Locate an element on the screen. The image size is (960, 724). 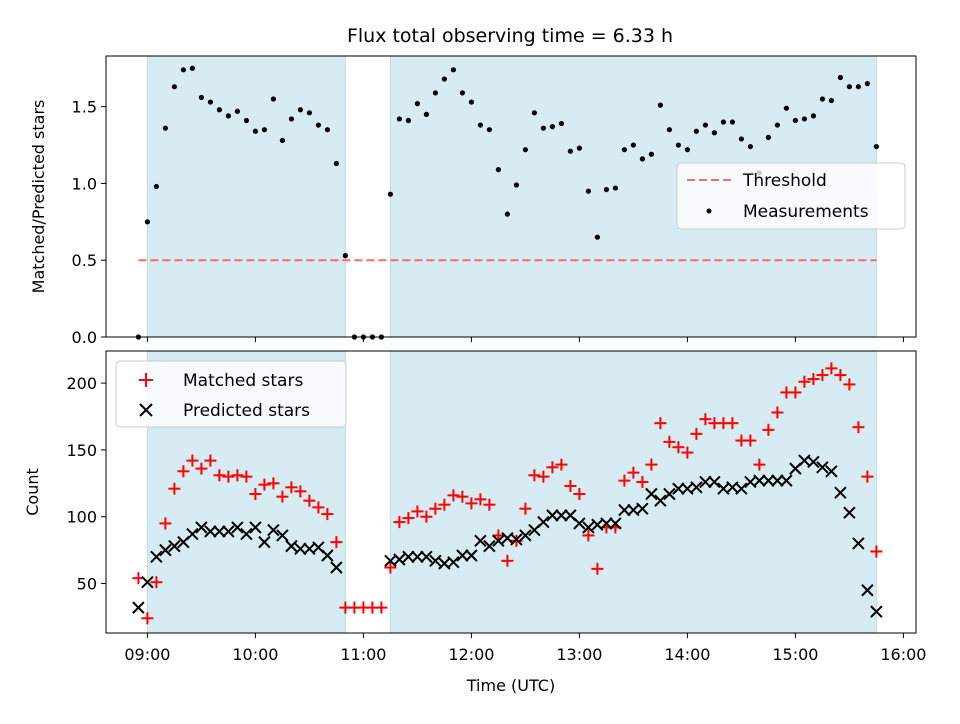
y-tick-label: 100 is located at coordinates (81, 517).